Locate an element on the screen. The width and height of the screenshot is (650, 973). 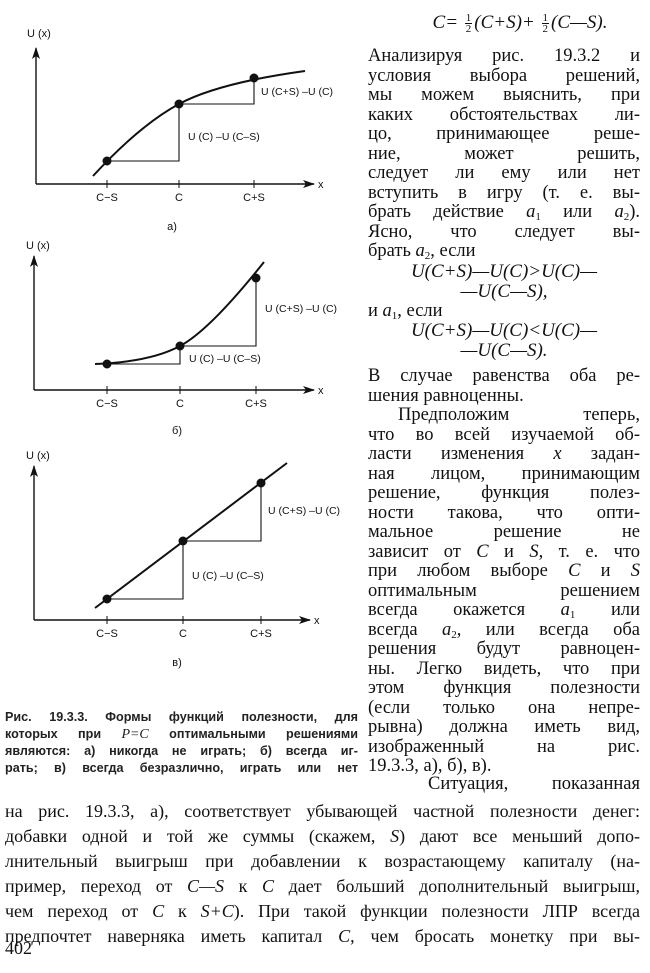
text-line: В случае равенства оба ре- is located at coordinates (504, 376).